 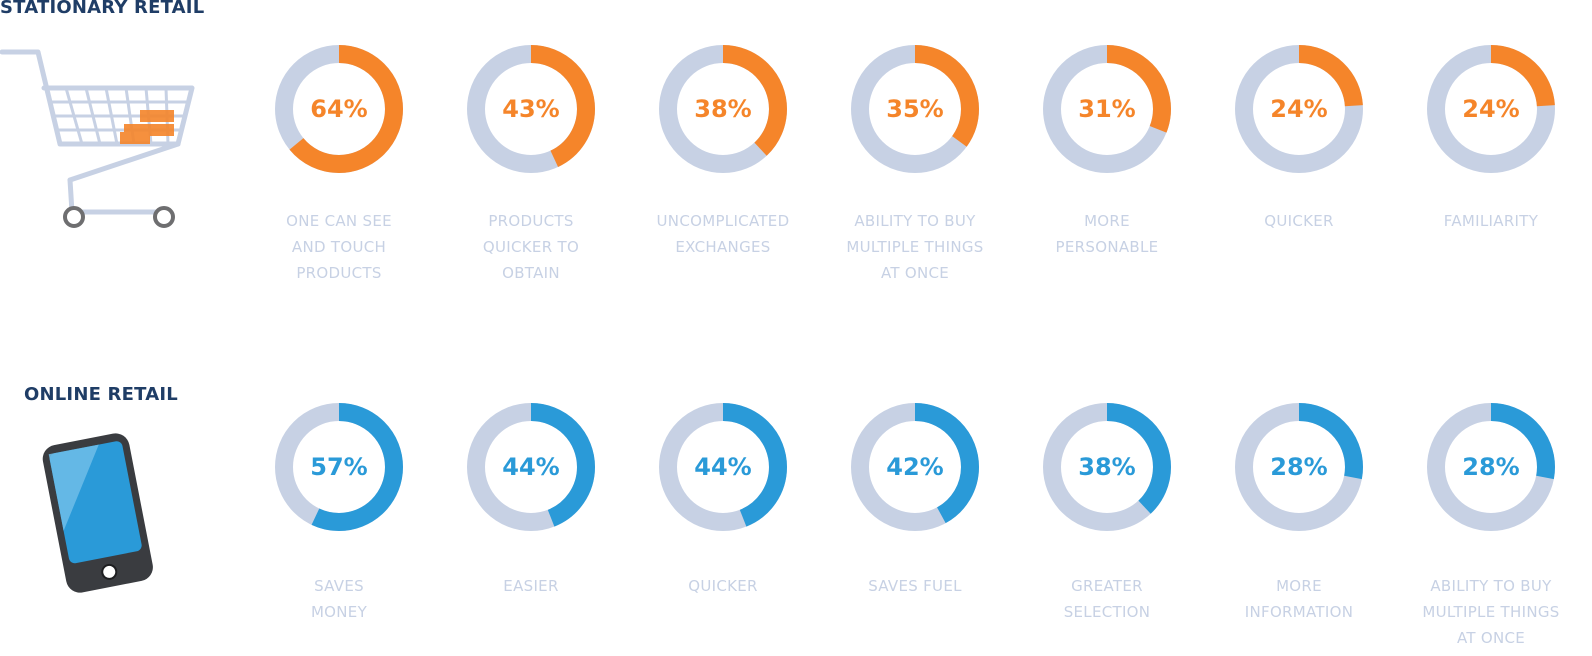 I want to click on donut-value-label: 64%, so click(x=338, y=109).